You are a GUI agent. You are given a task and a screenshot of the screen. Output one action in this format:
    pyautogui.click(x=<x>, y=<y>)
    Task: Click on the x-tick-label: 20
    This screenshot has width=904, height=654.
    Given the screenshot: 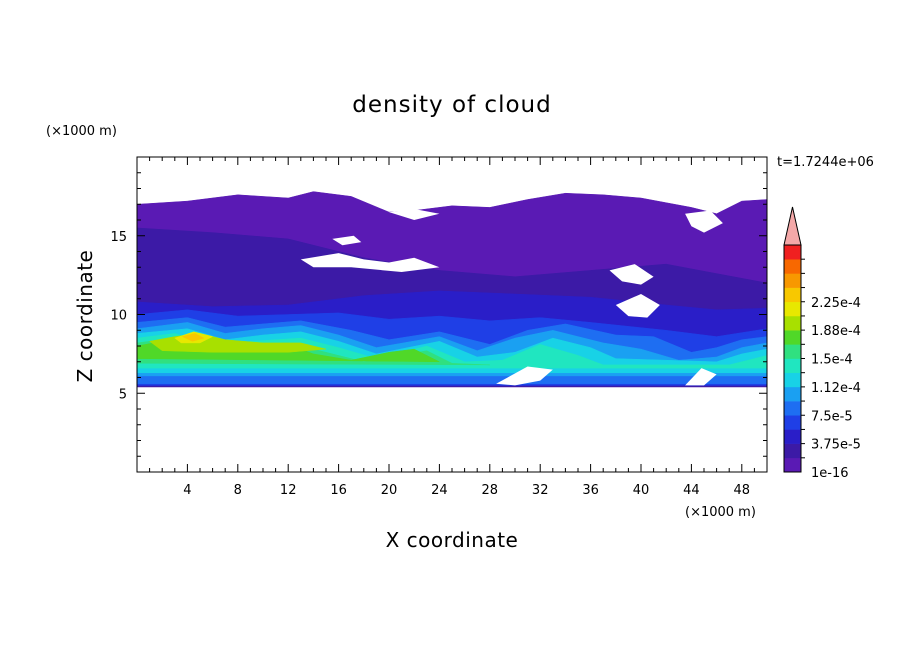 What is the action you would take?
    pyautogui.click(x=389, y=490)
    